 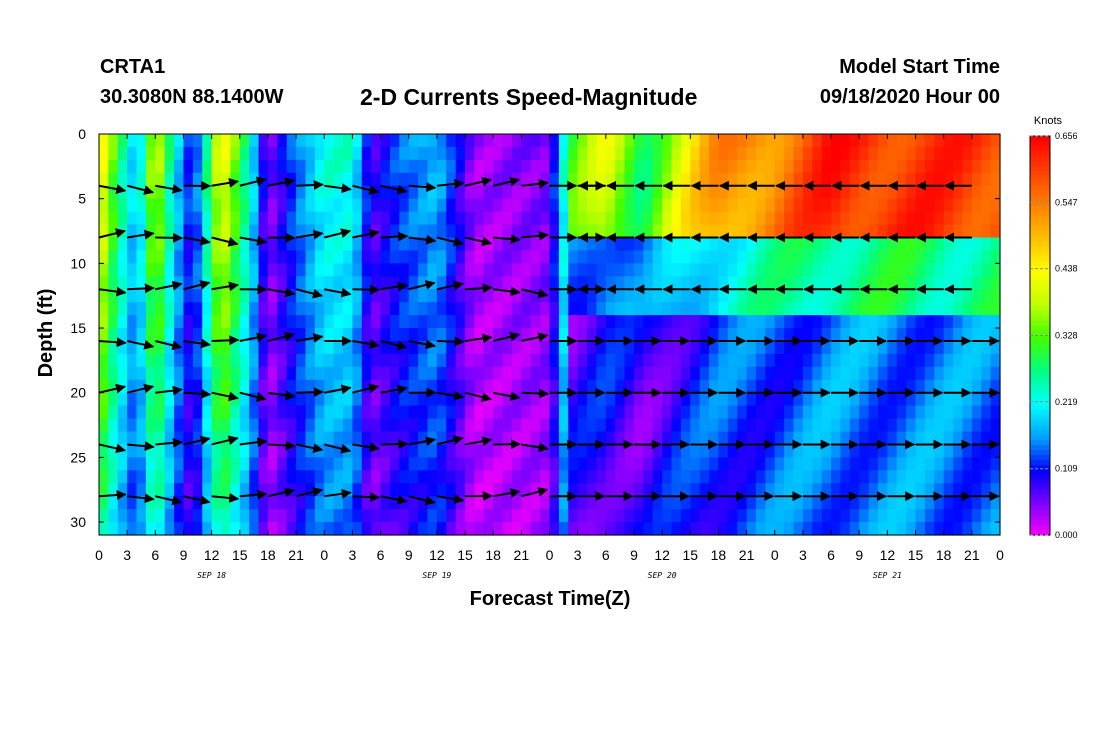 I want to click on x-tick-label: 21, so click(x=296, y=555).